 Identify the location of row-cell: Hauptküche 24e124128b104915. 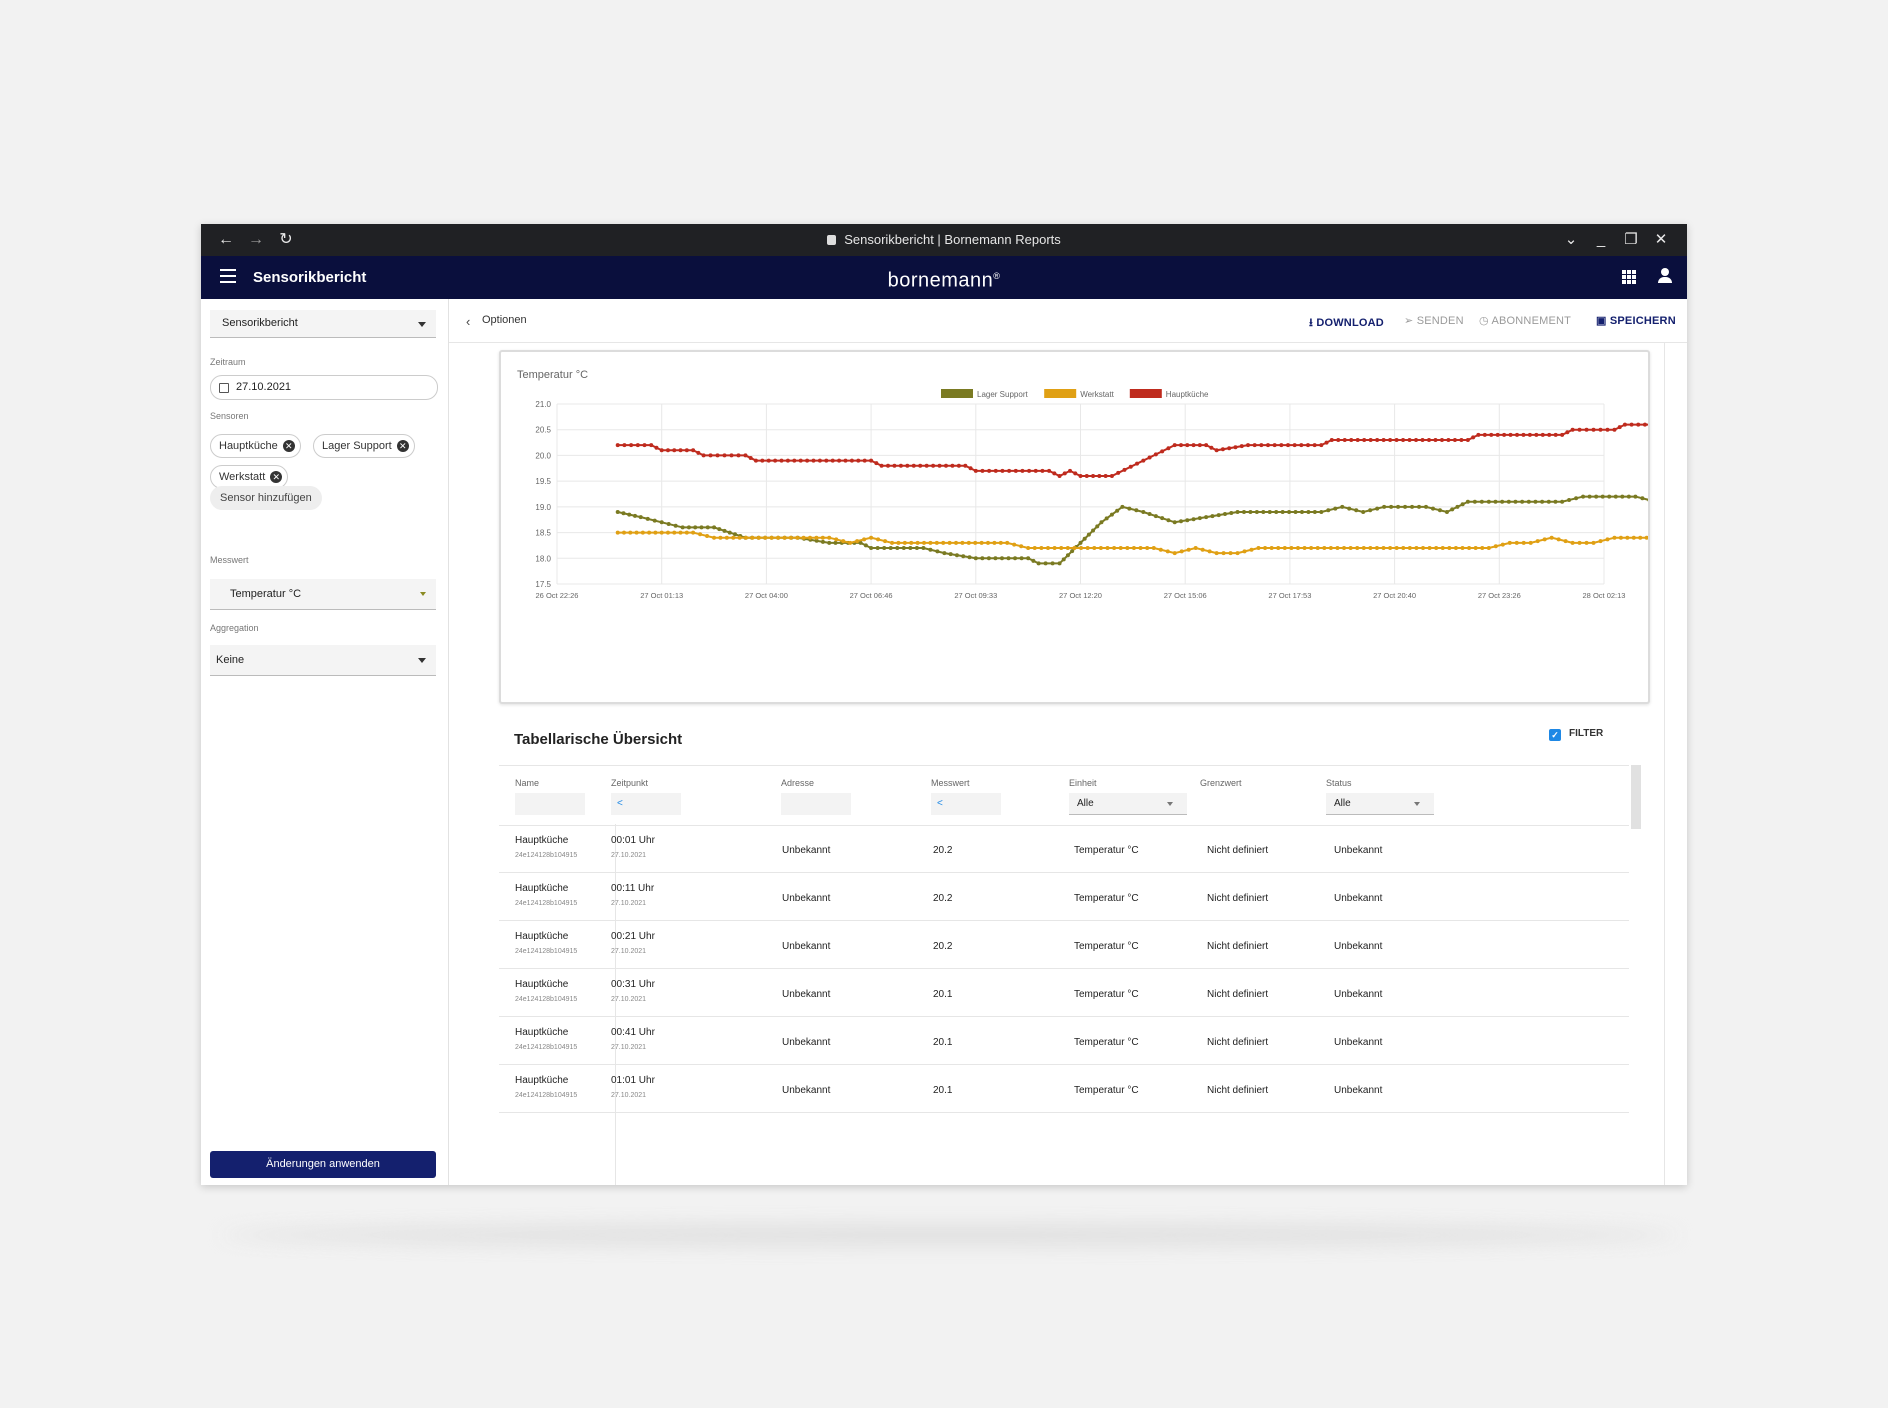
(546, 943).